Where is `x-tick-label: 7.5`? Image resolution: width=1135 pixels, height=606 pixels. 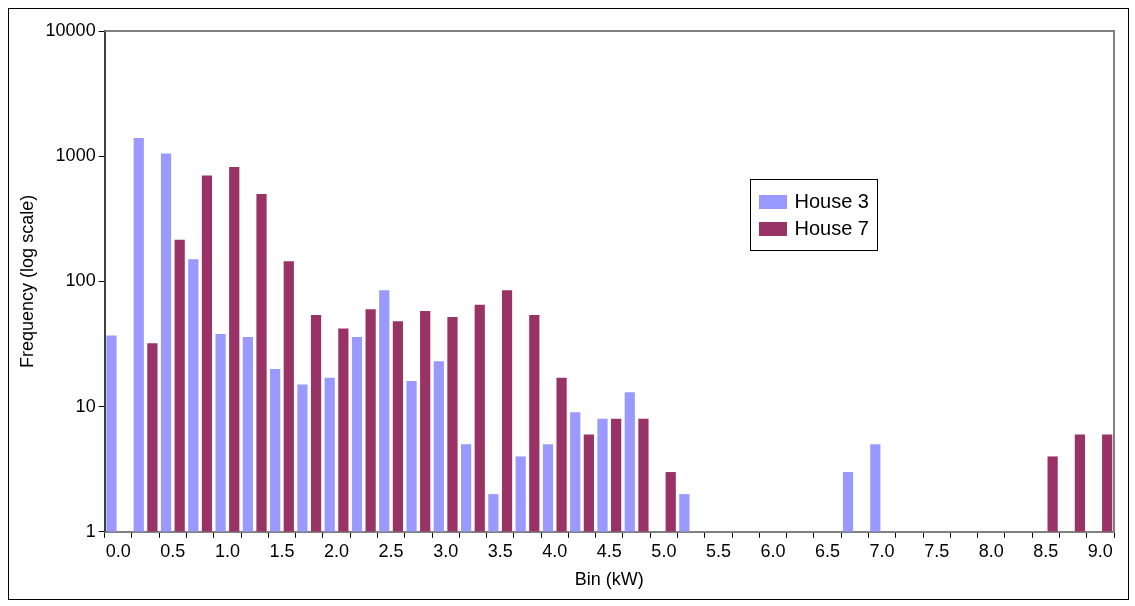
x-tick-label: 7.5 is located at coordinates (937, 550).